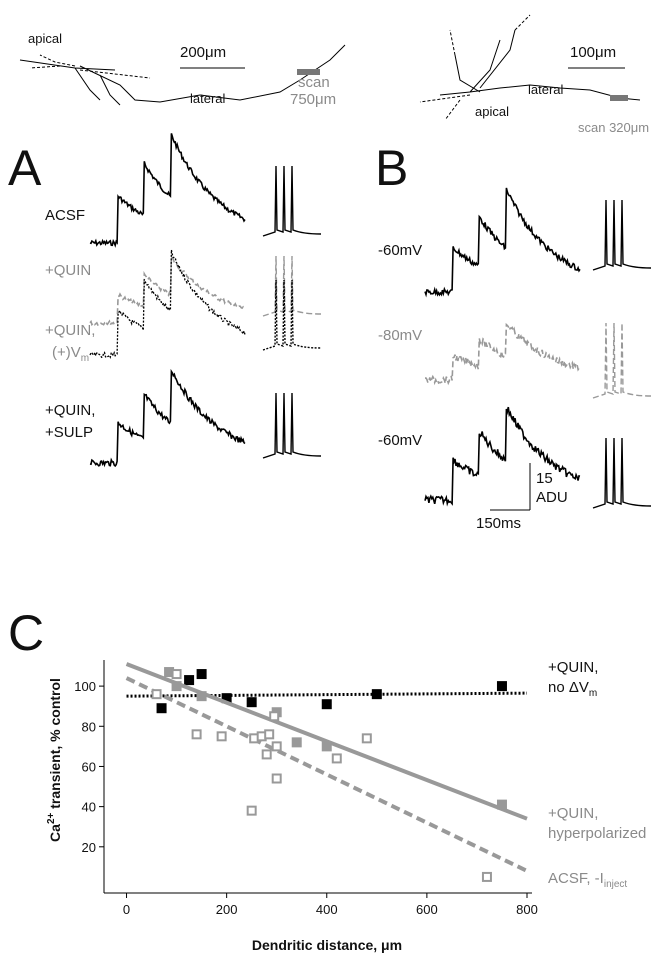  What do you see at coordinates (427, 909) in the screenshot?
I see `x-tick-label: 600` at bounding box center [427, 909].